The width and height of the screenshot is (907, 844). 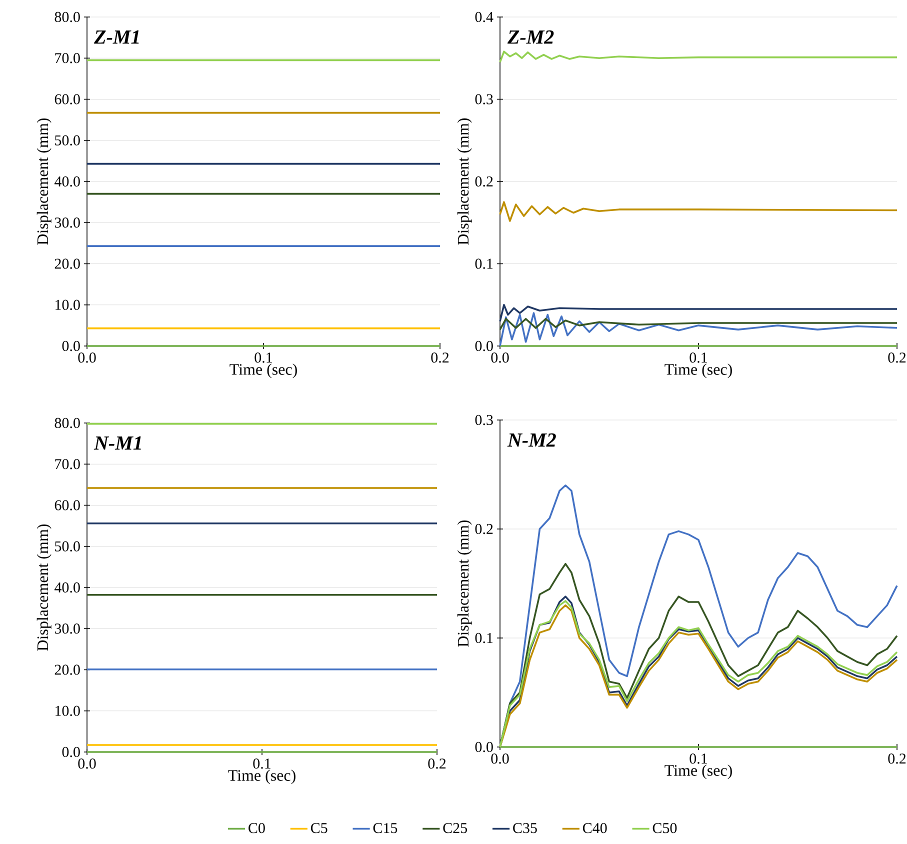 What do you see at coordinates (256, 828) in the screenshot?
I see `legend-label: C0` at bounding box center [256, 828].